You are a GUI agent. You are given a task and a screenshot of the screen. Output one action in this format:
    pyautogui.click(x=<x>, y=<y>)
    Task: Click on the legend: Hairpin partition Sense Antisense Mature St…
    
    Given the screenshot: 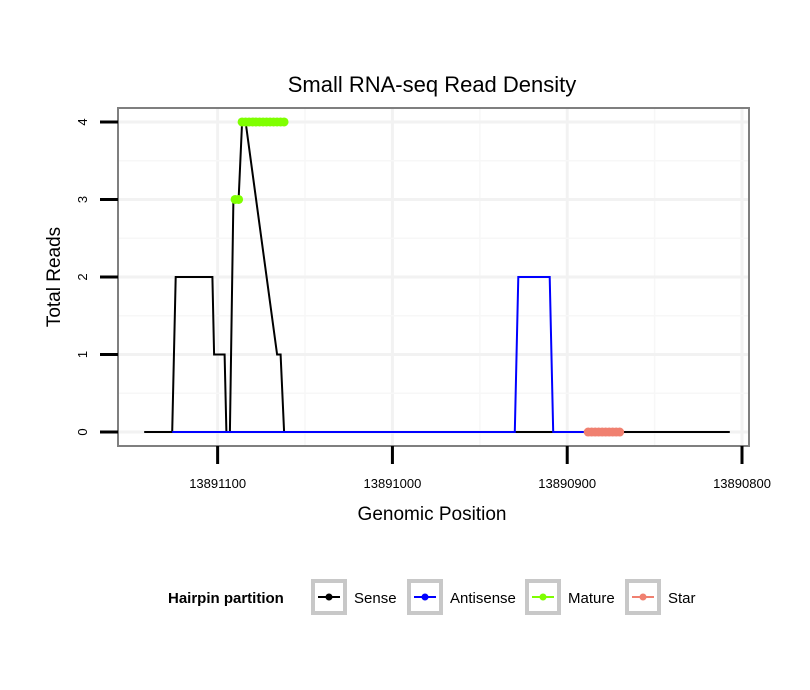 What is the action you would take?
    pyautogui.click(x=432, y=597)
    